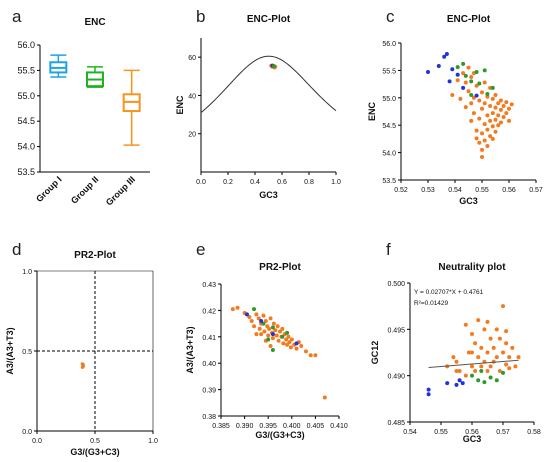 This screenshot has width=550, height=462. Describe the element at coordinates (201, 182) in the screenshot. I see `x-tick-label: 0.0` at that location.